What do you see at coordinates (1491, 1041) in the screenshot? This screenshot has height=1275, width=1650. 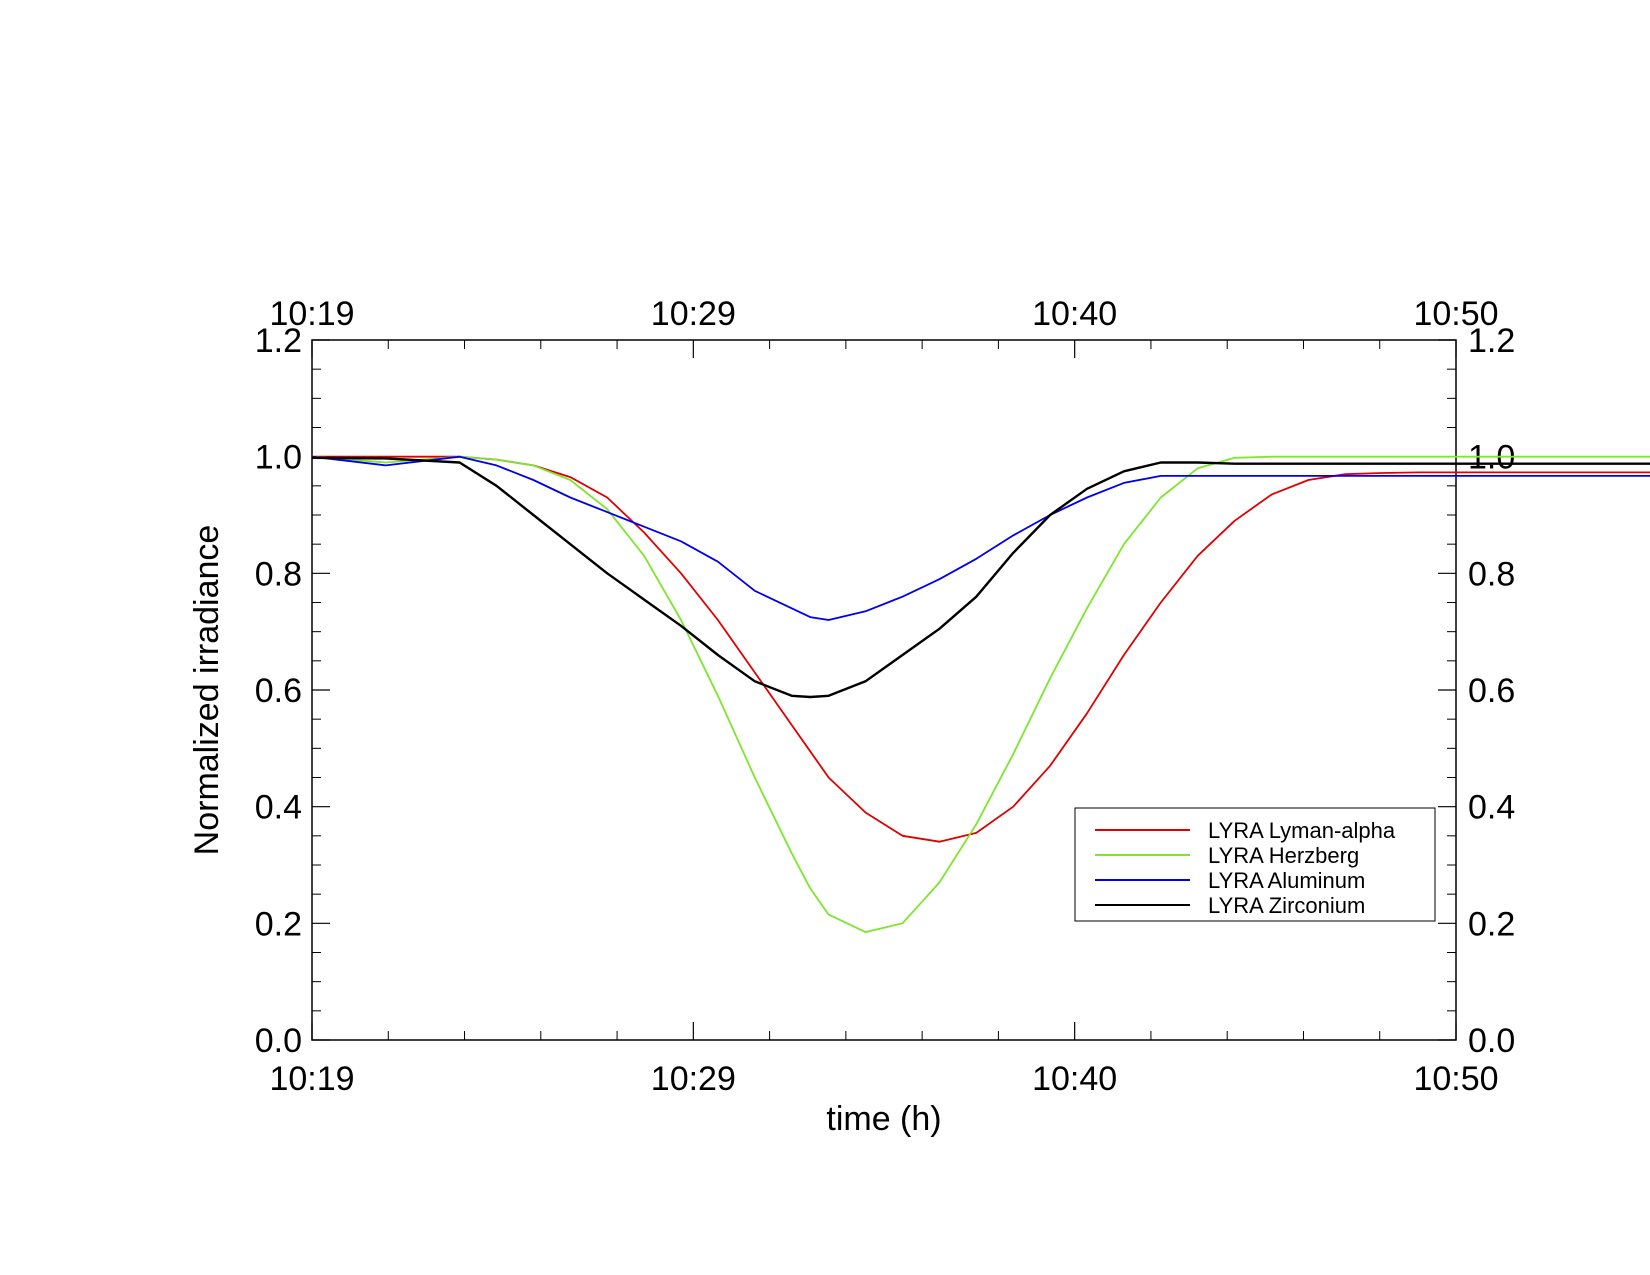 I see `y-tick-label-right: 0.0` at bounding box center [1491, 1041].